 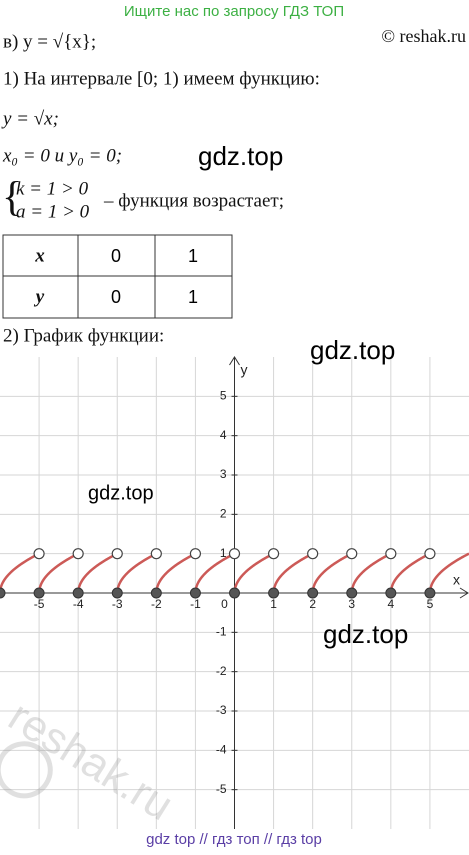 I want to click on footer: gdz top // гдз топ // гдз top, so click(x=234, y=839).